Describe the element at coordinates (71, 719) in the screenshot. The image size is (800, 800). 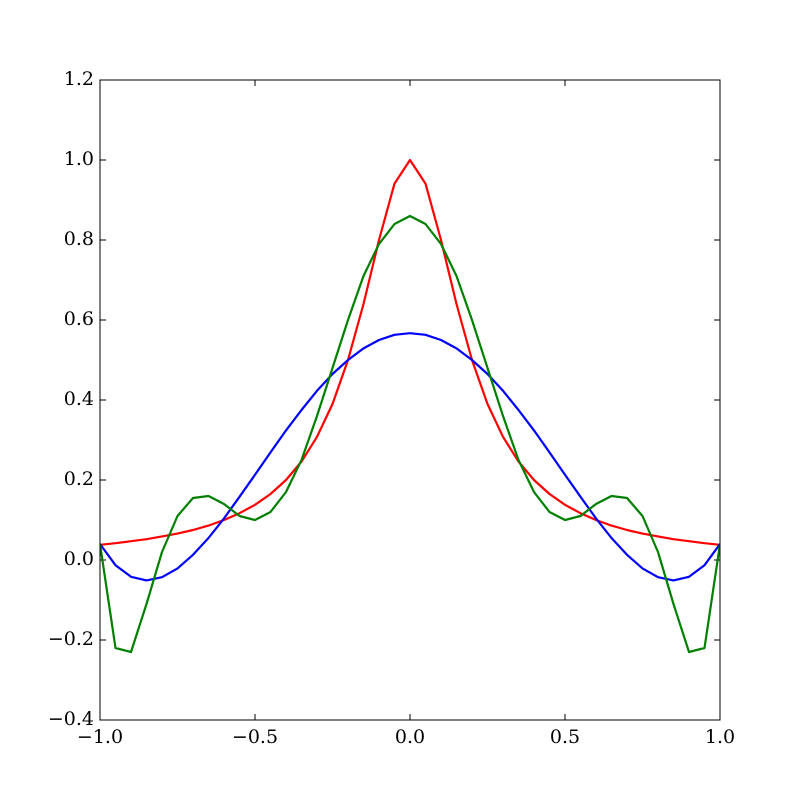
I see `y-tick-label: −0.4` at that location.